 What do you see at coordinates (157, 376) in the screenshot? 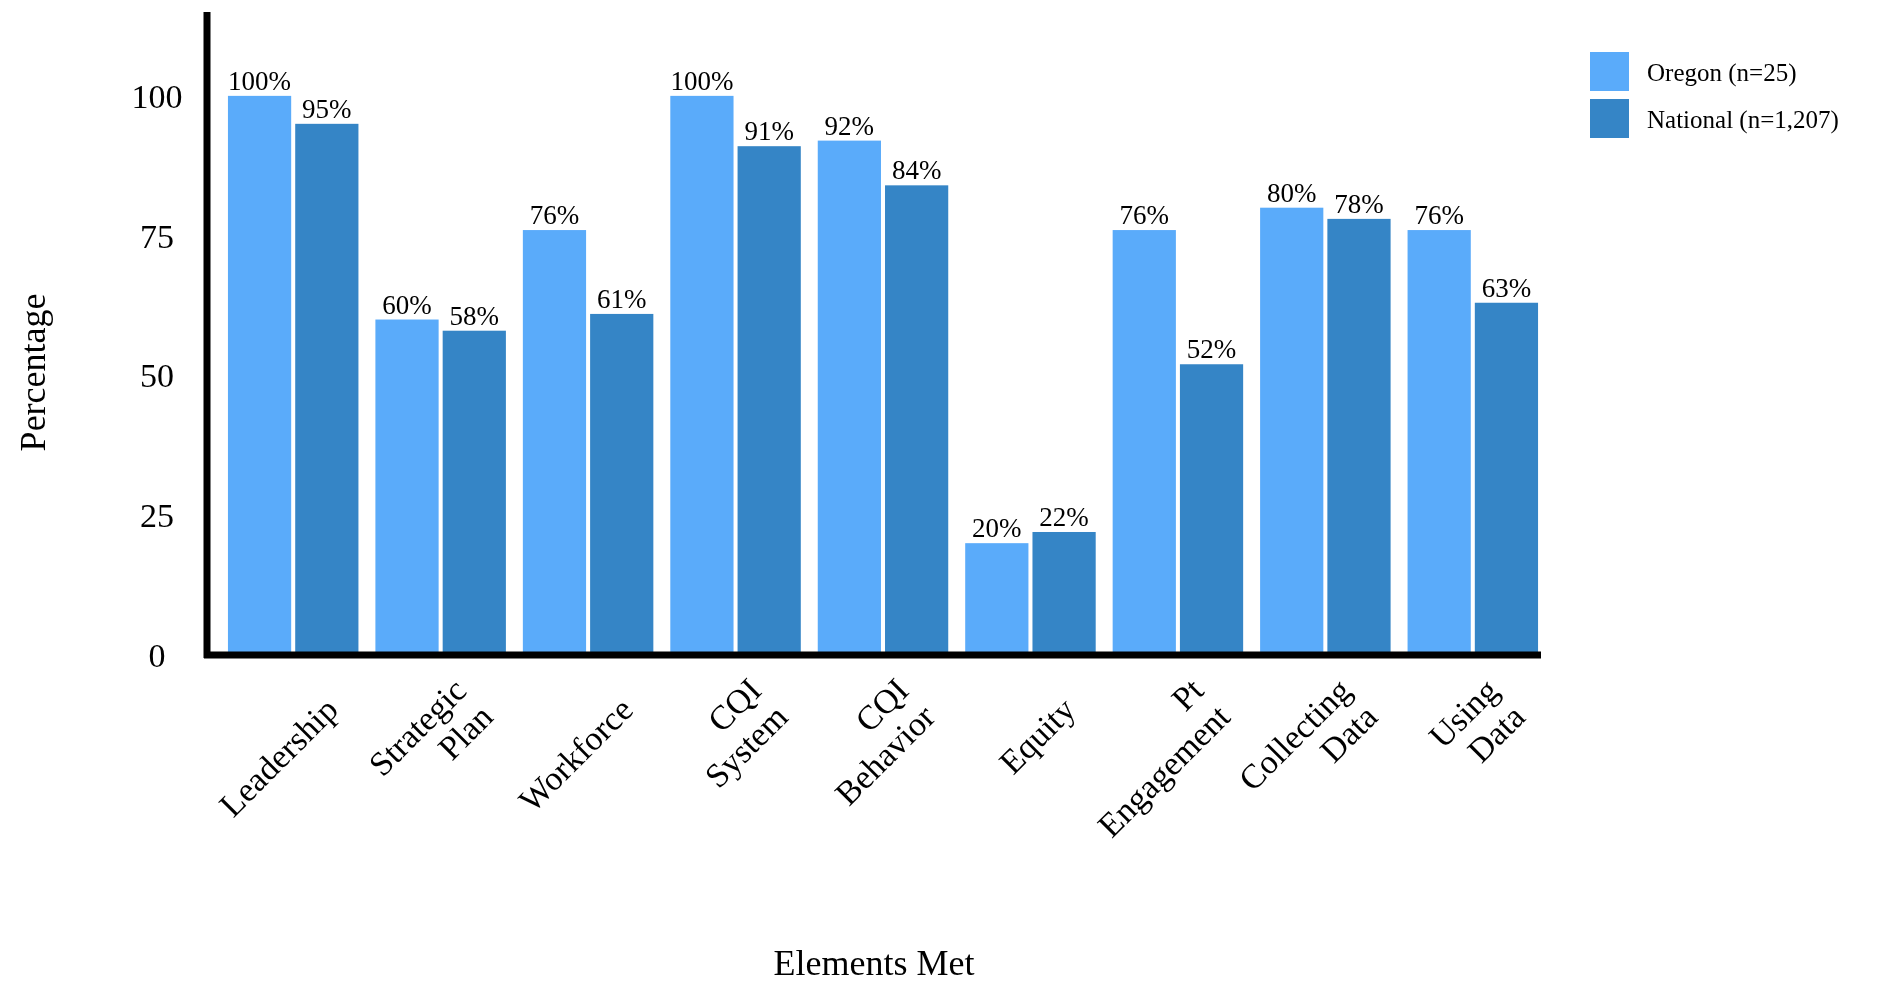
I see `y-tick-label: 50` at bounding box center [157, 376].